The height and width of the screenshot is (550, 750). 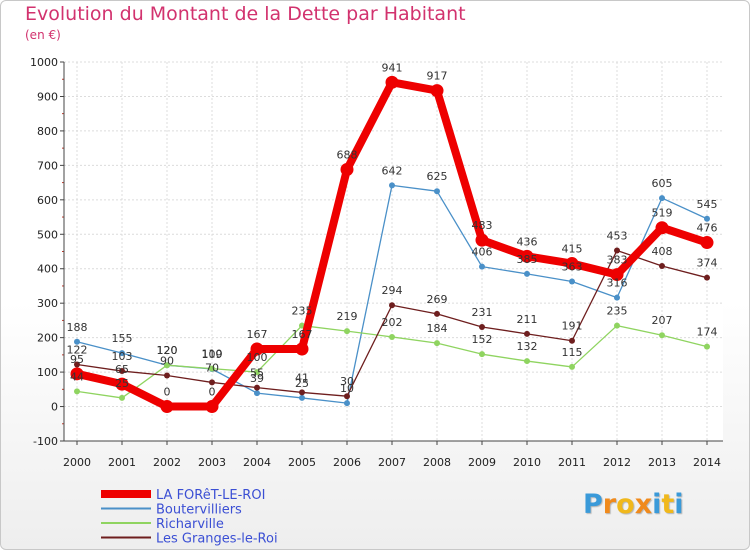 I want to click on data-label: 605, so click(x=662, y=183).